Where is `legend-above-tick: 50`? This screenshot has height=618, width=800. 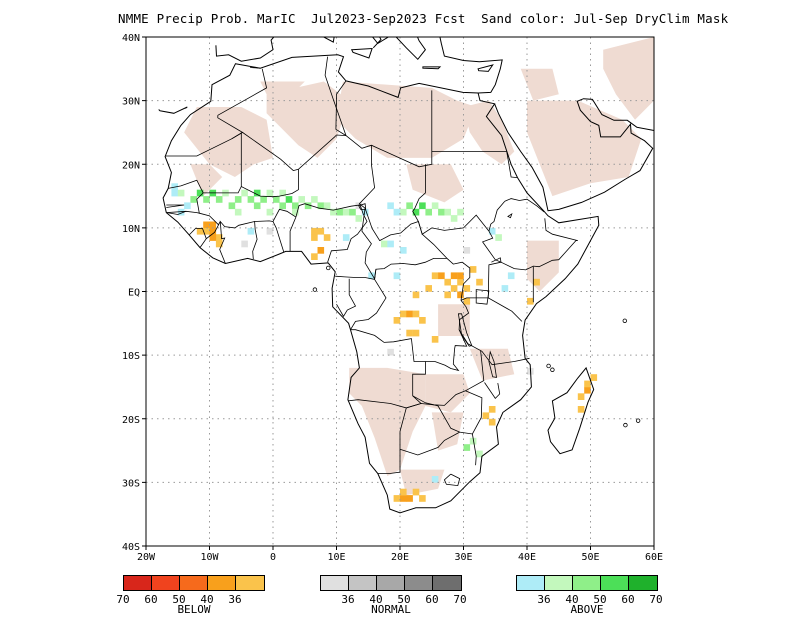 legend-above-tick: 50 is located at coordinates (600, 599).